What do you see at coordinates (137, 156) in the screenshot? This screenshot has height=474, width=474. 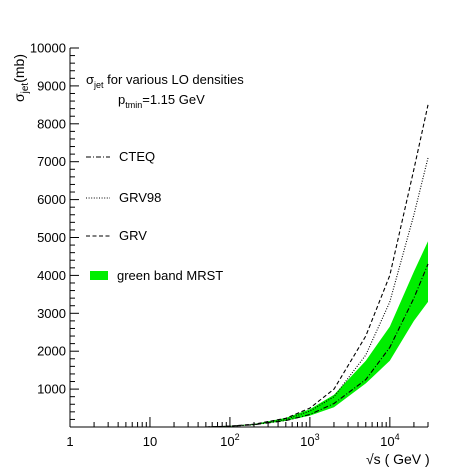 I see `legend-label-cteq: CTEQ` at bounding box center [137, 156].